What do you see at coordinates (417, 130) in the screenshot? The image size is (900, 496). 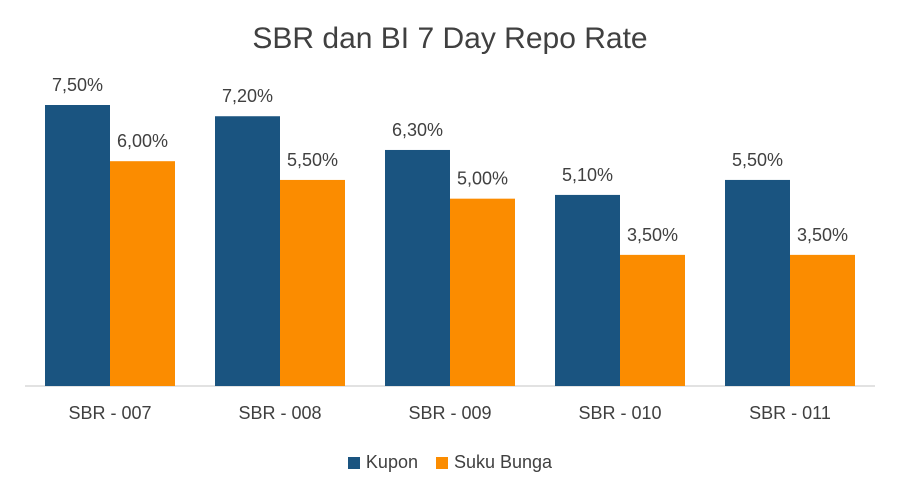 I see `data-label-kupon-3: 6,30%` at bounding box center [417, 130].